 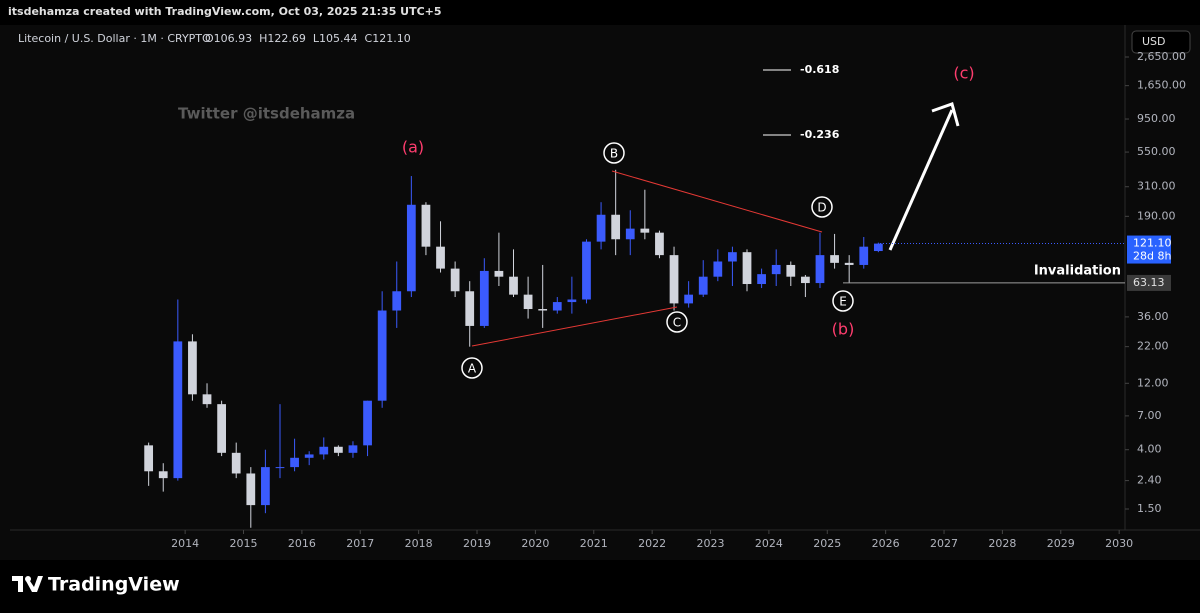 I want to click on x-tick-label: 2027, so click(x=944, y=543).